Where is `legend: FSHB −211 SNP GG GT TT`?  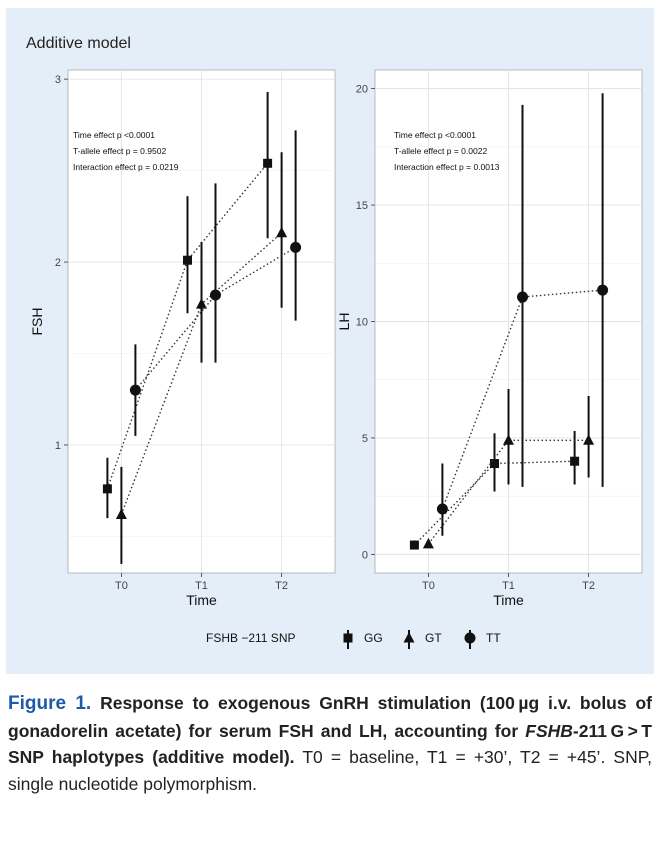
legend: FSHB −211 SNP GG GT TT is located at coordinates (353, 639).